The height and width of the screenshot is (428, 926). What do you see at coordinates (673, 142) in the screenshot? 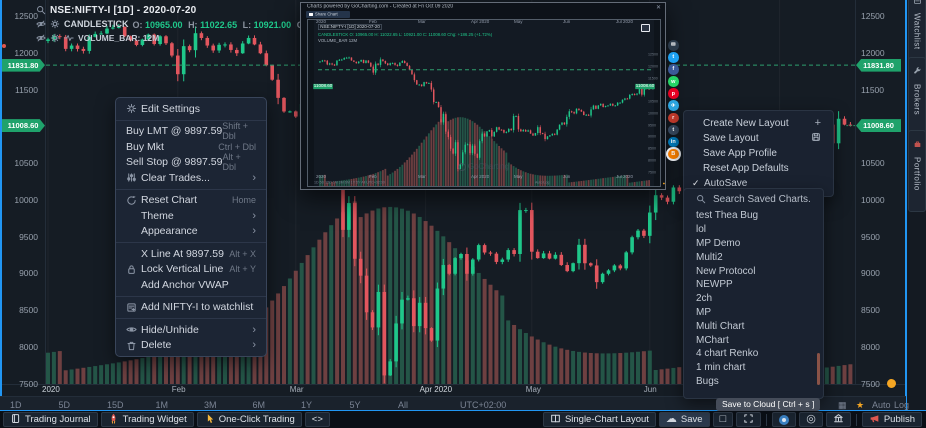
I see `share-linkedin-icon: in` at bounding box center [673, 142].